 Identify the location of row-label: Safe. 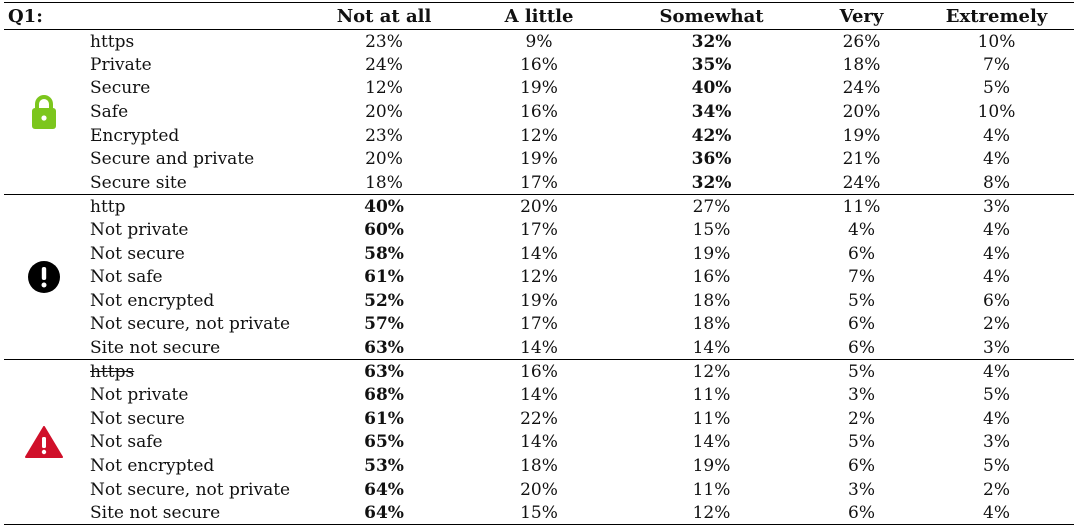
(109, 112).